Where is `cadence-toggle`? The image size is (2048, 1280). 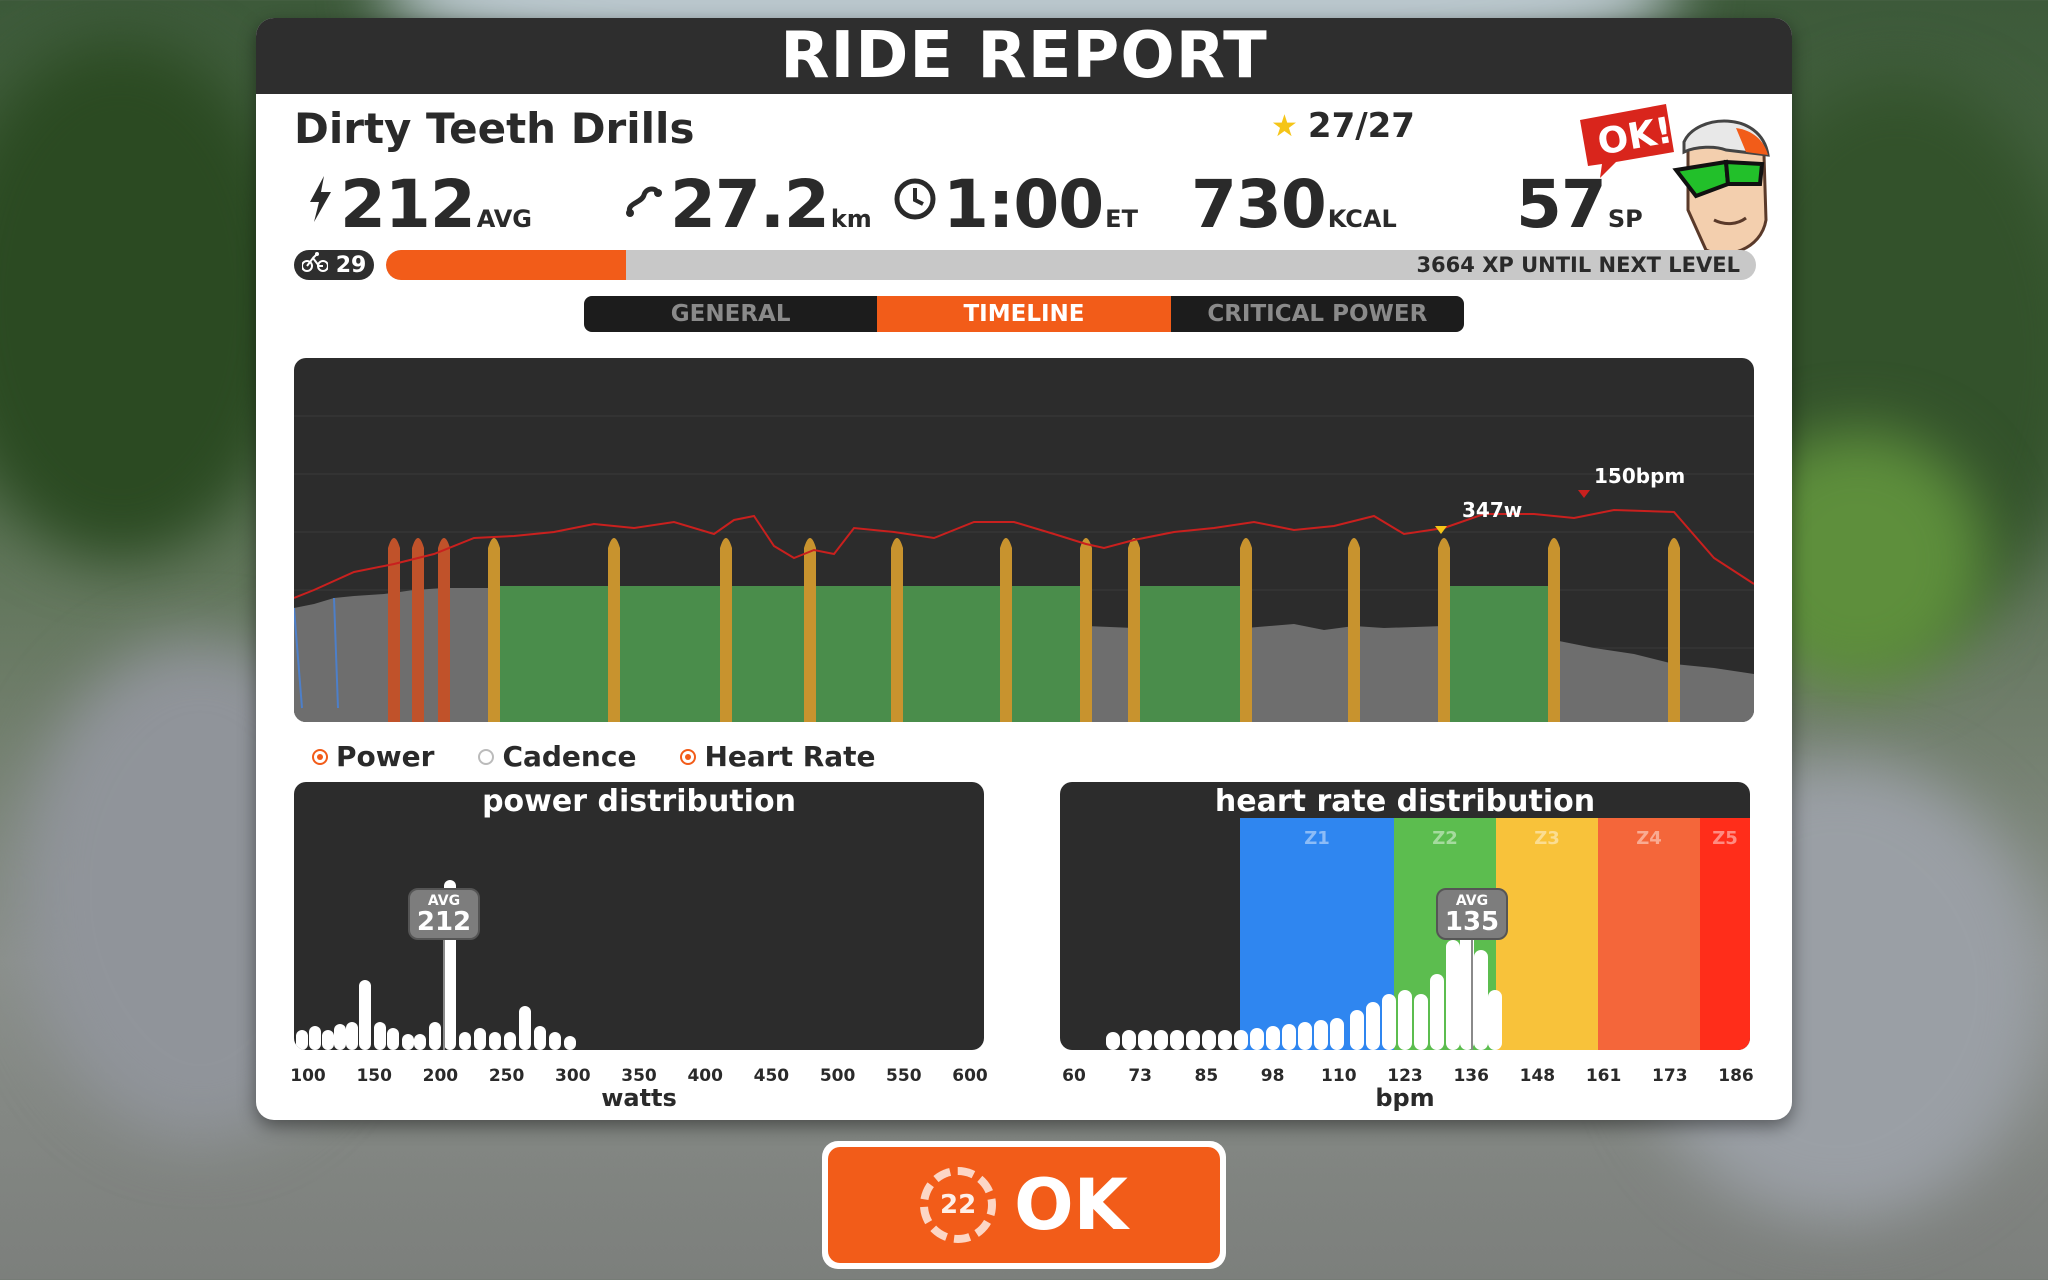 cadence-toggle is located at coordinates (486, 756).